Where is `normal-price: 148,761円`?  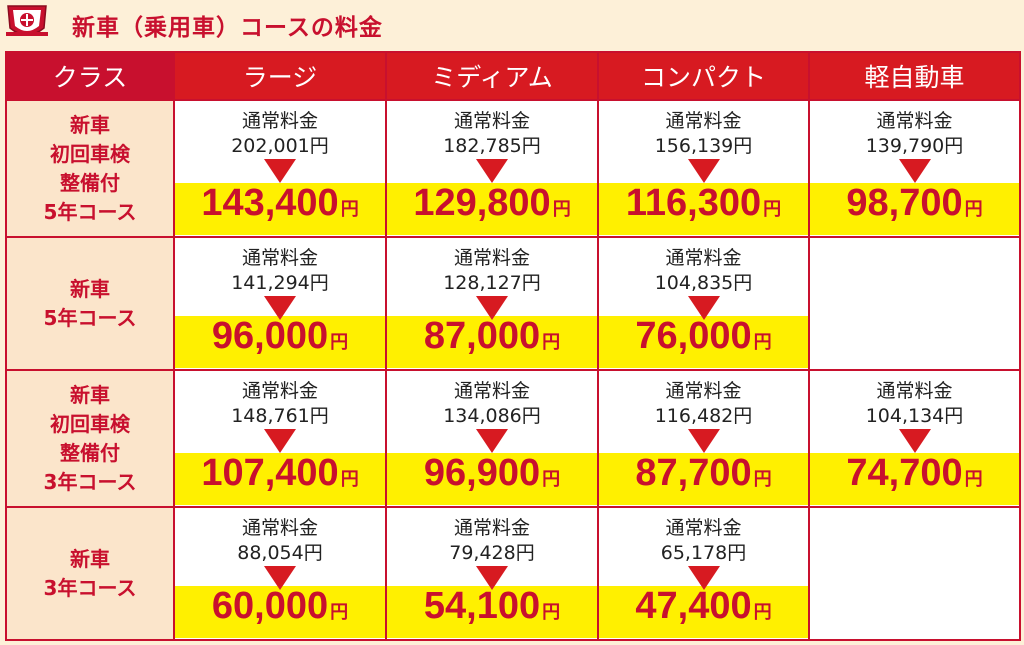
normal-price: 148,761円 is located at coordinates (280, 415).